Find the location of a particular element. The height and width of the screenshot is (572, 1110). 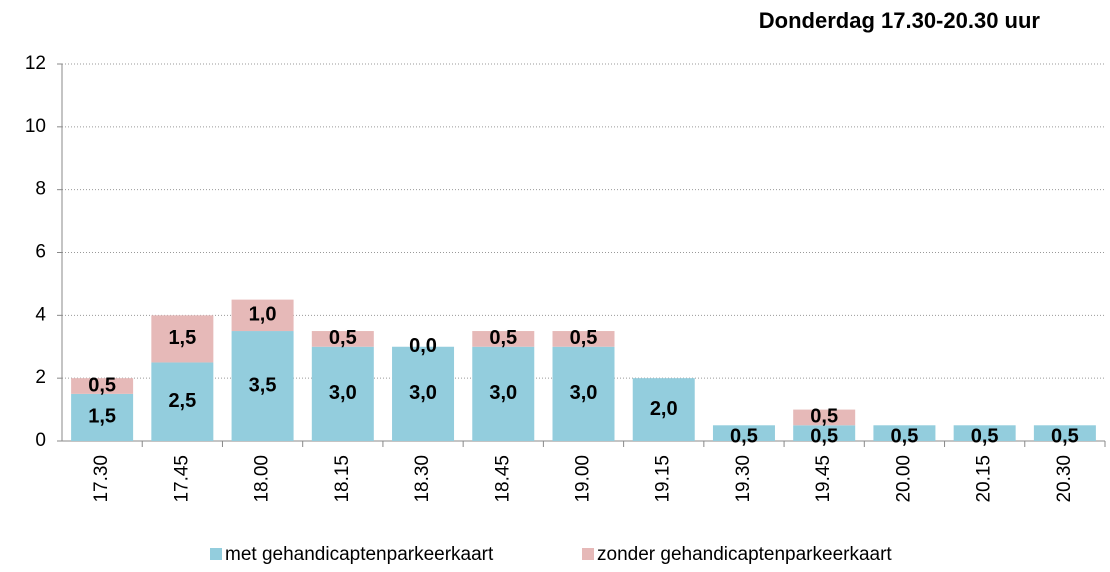

x-tick-label: 20.15 is located at coordinates (984, 479).